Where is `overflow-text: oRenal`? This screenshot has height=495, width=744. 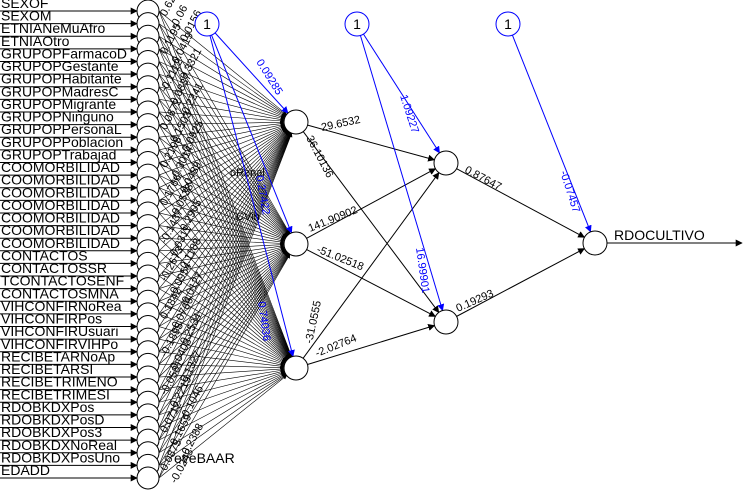
overflow-text: oRenal is located at coordinates (247, 173).